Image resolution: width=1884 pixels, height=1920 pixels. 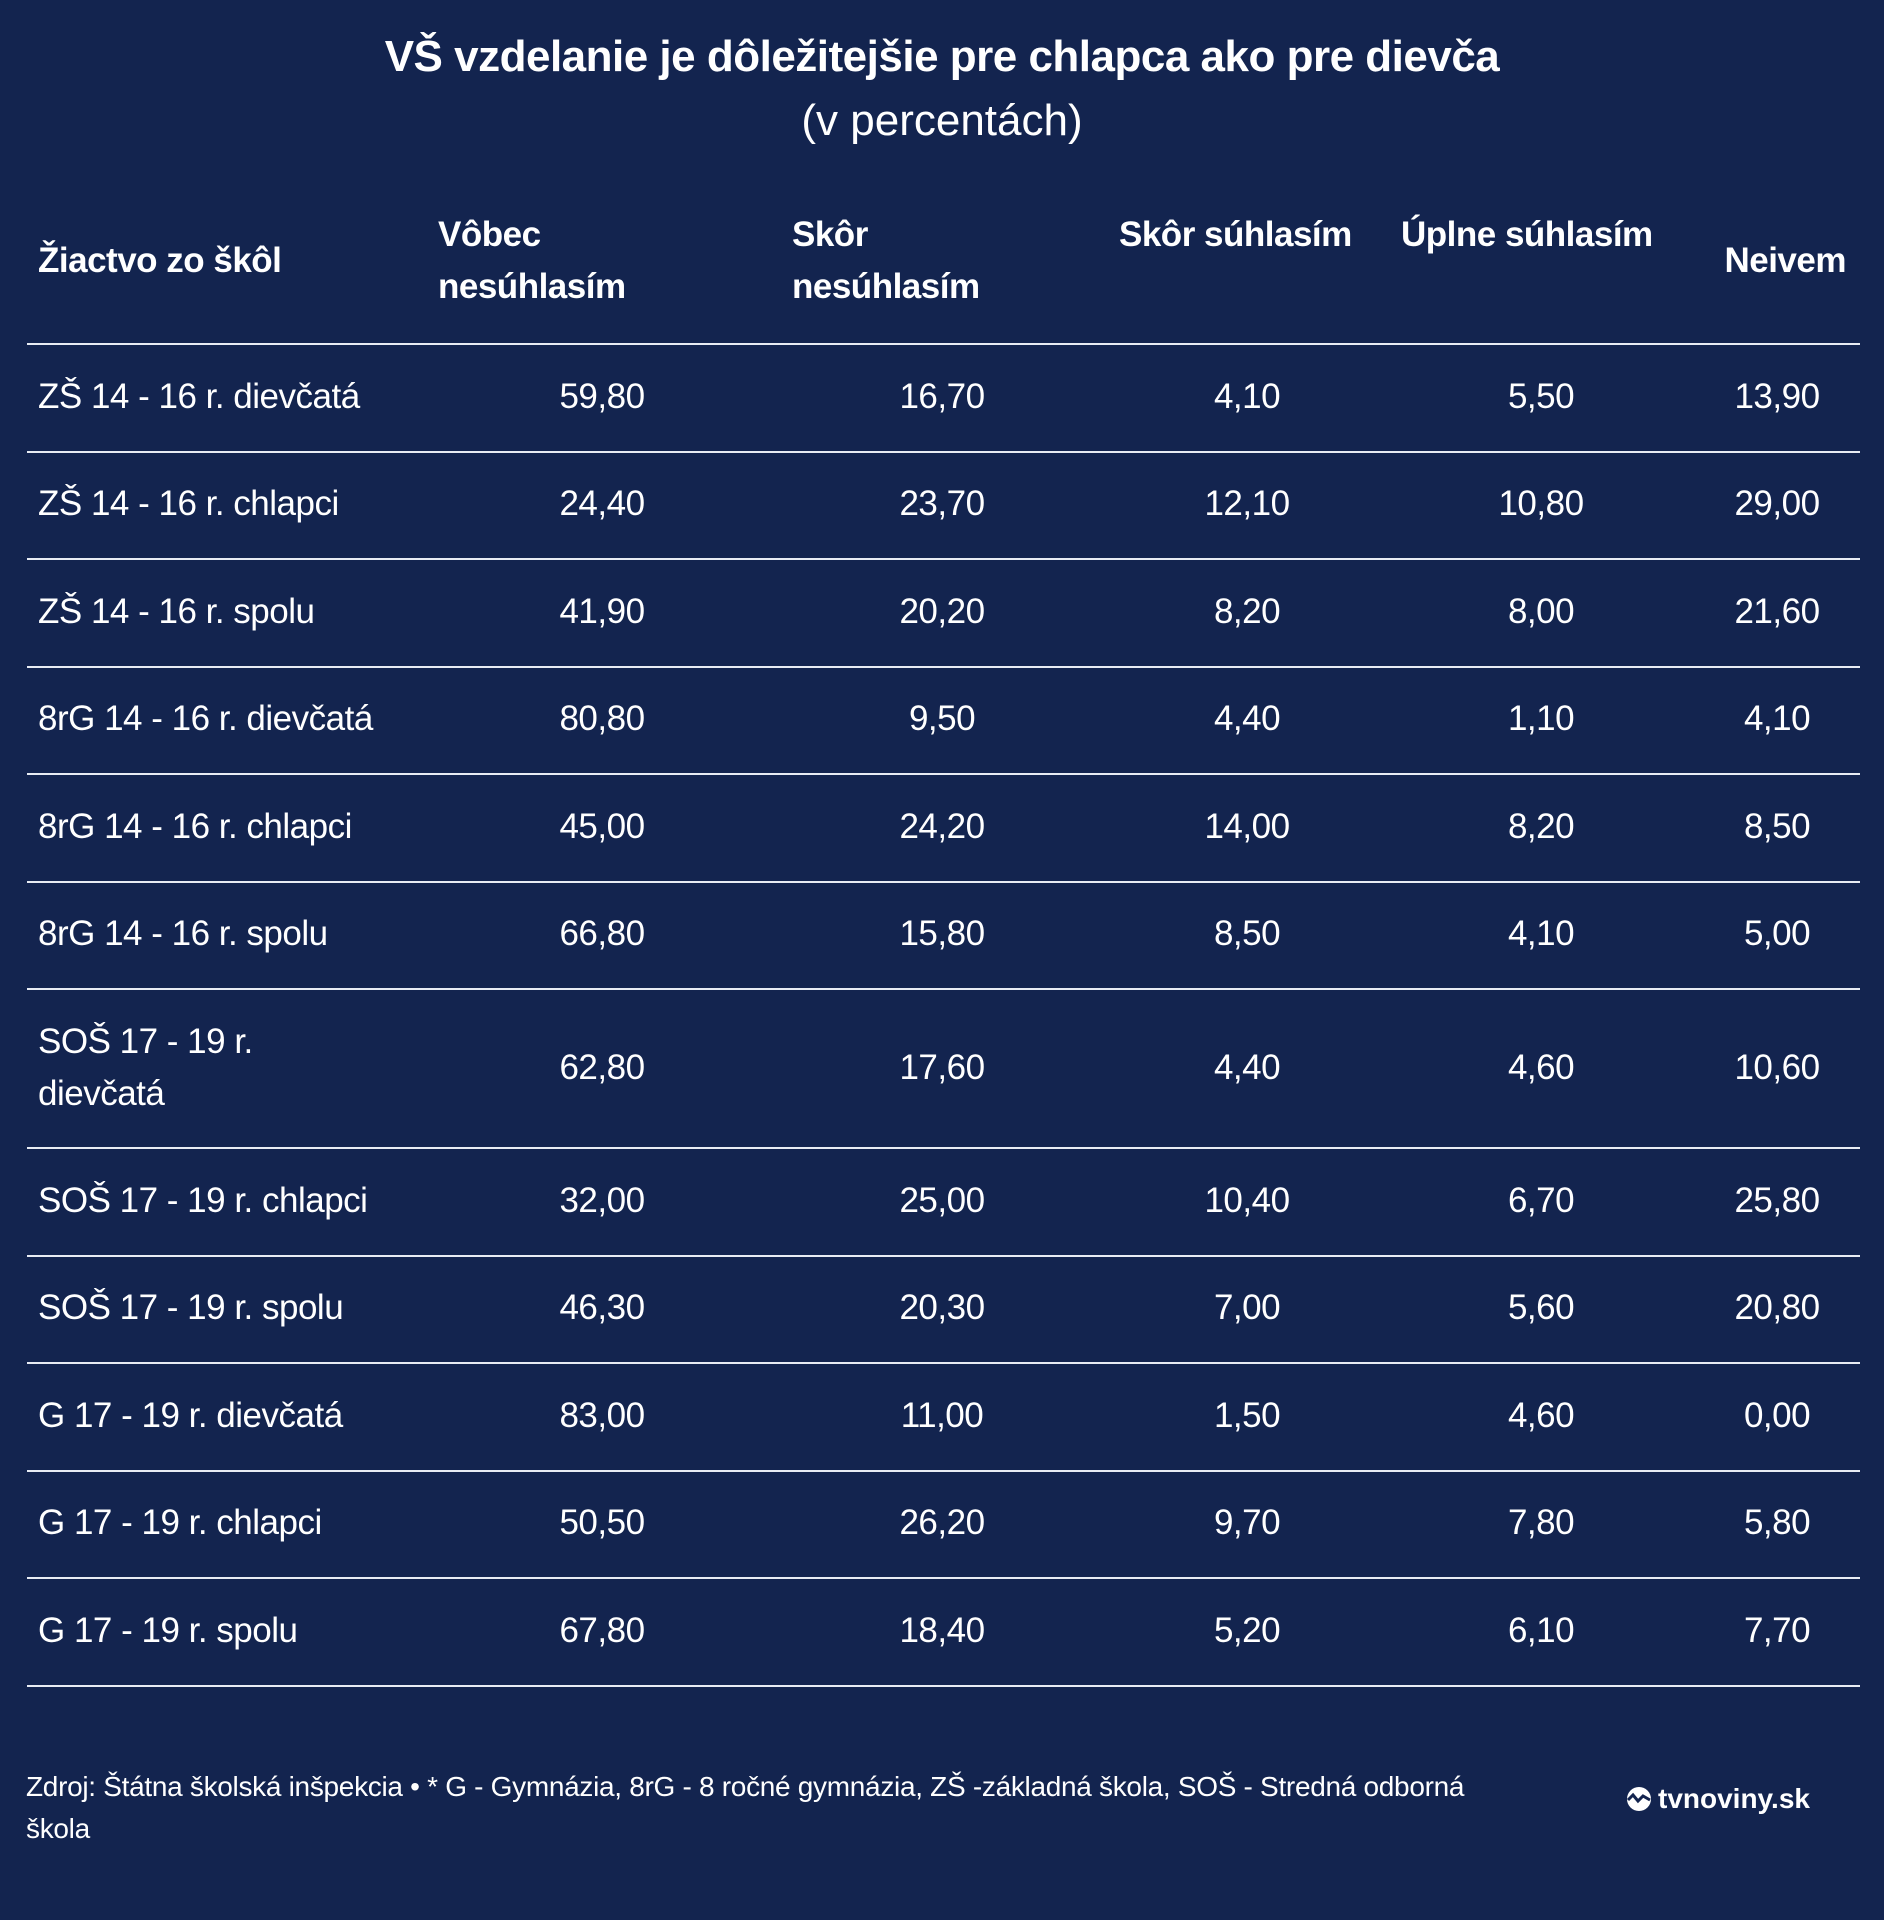 I want to click on row-label: SOŠ 17 - 19 r. chlapci, so click(x=203, y=1200).